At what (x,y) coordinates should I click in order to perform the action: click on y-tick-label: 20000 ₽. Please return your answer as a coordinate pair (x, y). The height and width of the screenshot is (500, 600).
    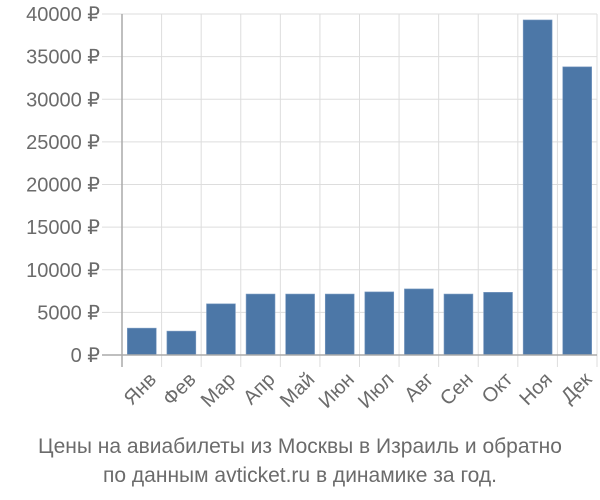
    Looking at the image, I should click on (63, 186).